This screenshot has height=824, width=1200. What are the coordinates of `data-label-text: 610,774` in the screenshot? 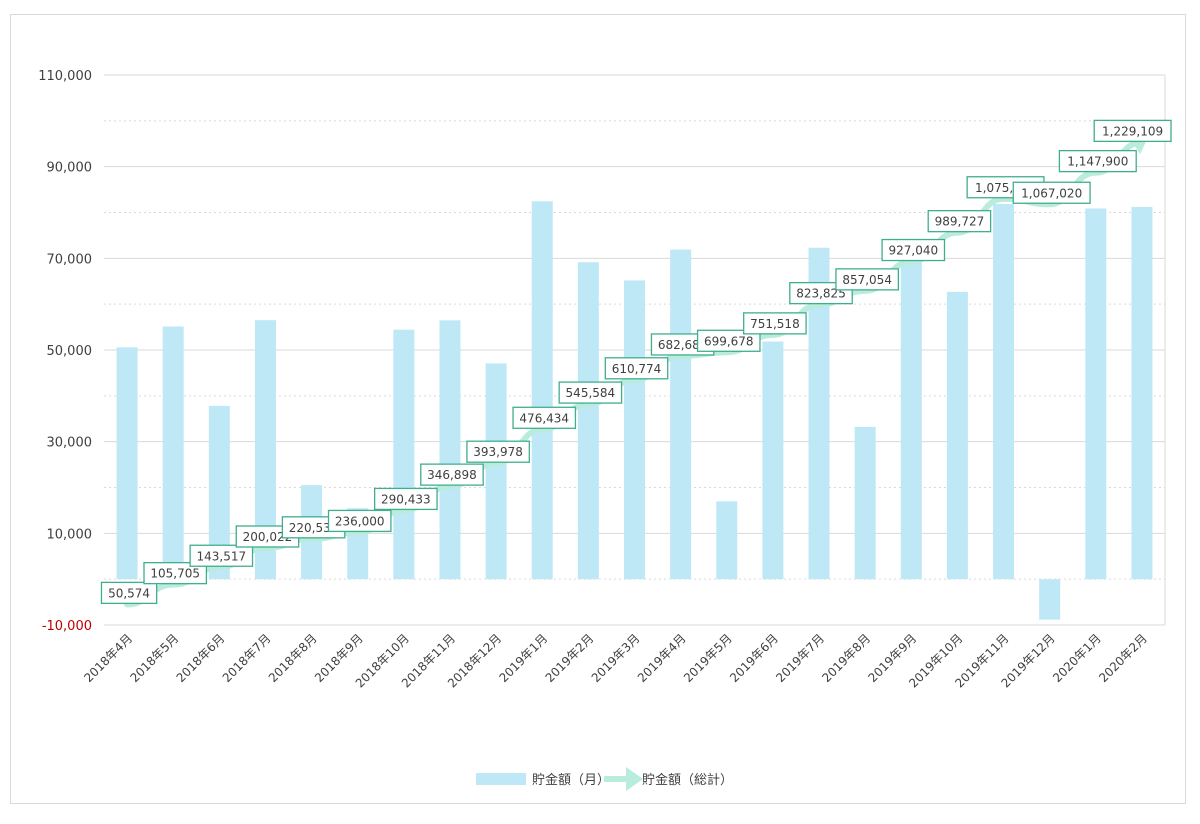 It's located at (637, 369).